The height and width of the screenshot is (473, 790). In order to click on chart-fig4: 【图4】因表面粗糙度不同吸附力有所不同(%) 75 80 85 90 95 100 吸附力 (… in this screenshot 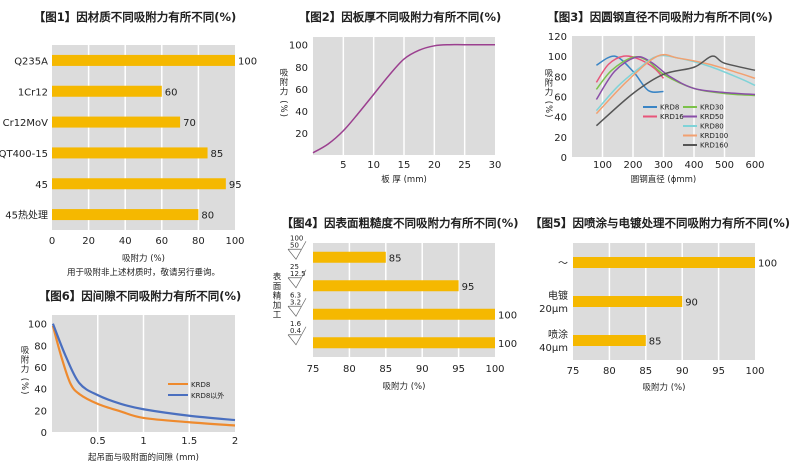, I will do `click(395, 304)`.